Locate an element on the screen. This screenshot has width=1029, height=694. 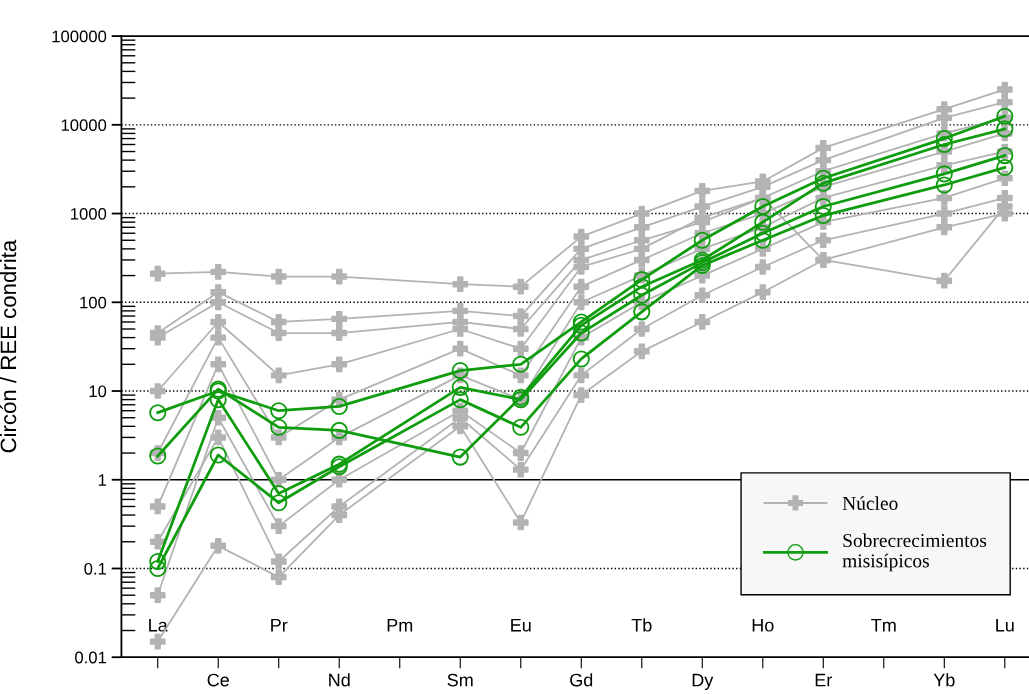
y-tick-label: 100 is located at coordinates (93, 302).